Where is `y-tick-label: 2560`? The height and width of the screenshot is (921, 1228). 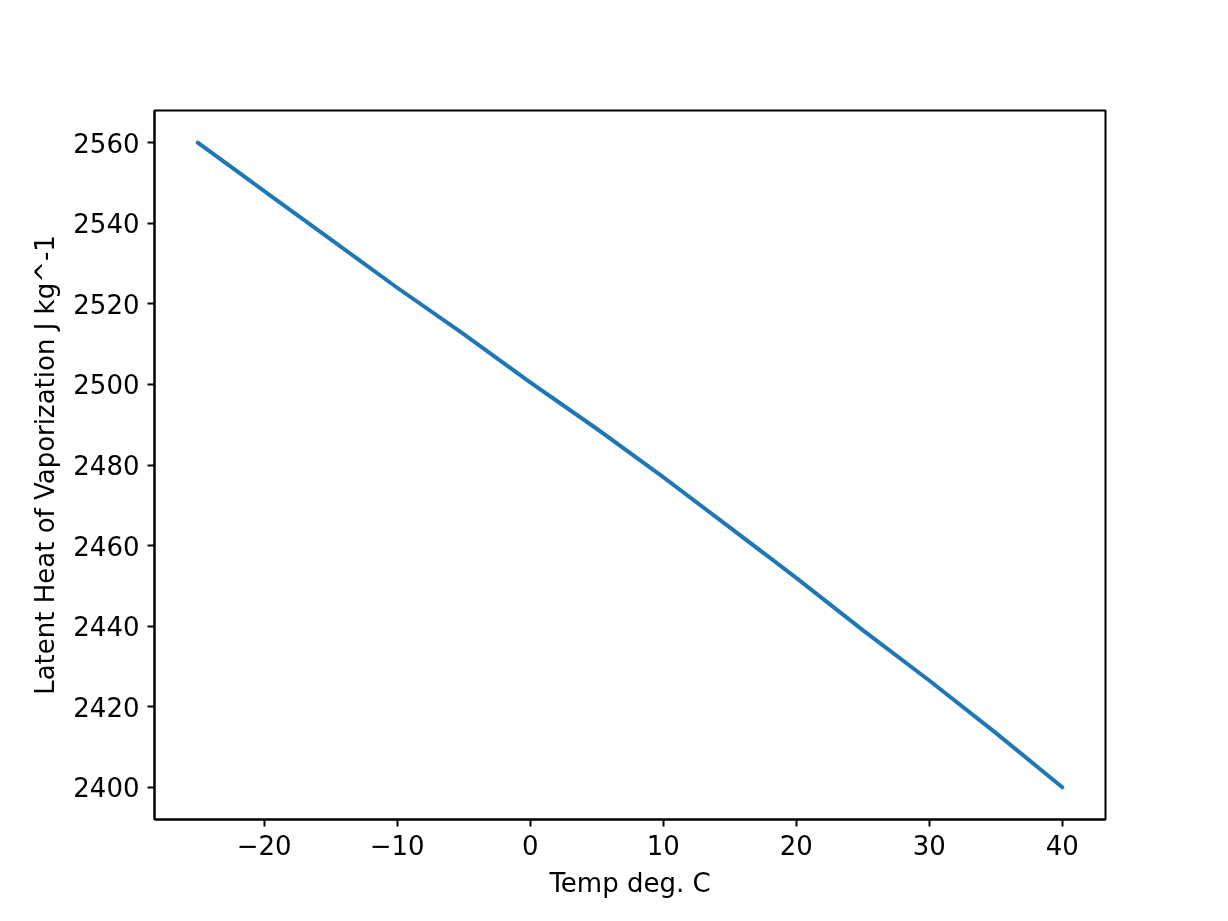 y-tick-label: 2560 is located at coordinates (106, 143).